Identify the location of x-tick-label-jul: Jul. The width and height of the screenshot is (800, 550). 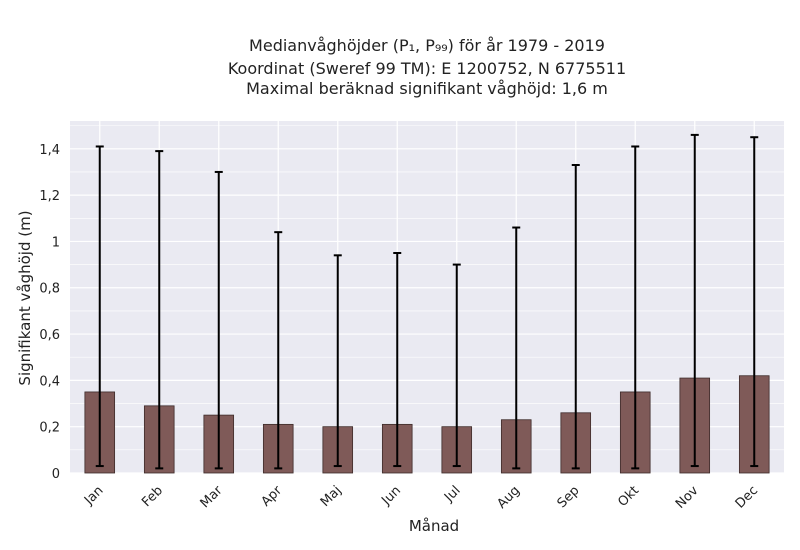
(452, 494).